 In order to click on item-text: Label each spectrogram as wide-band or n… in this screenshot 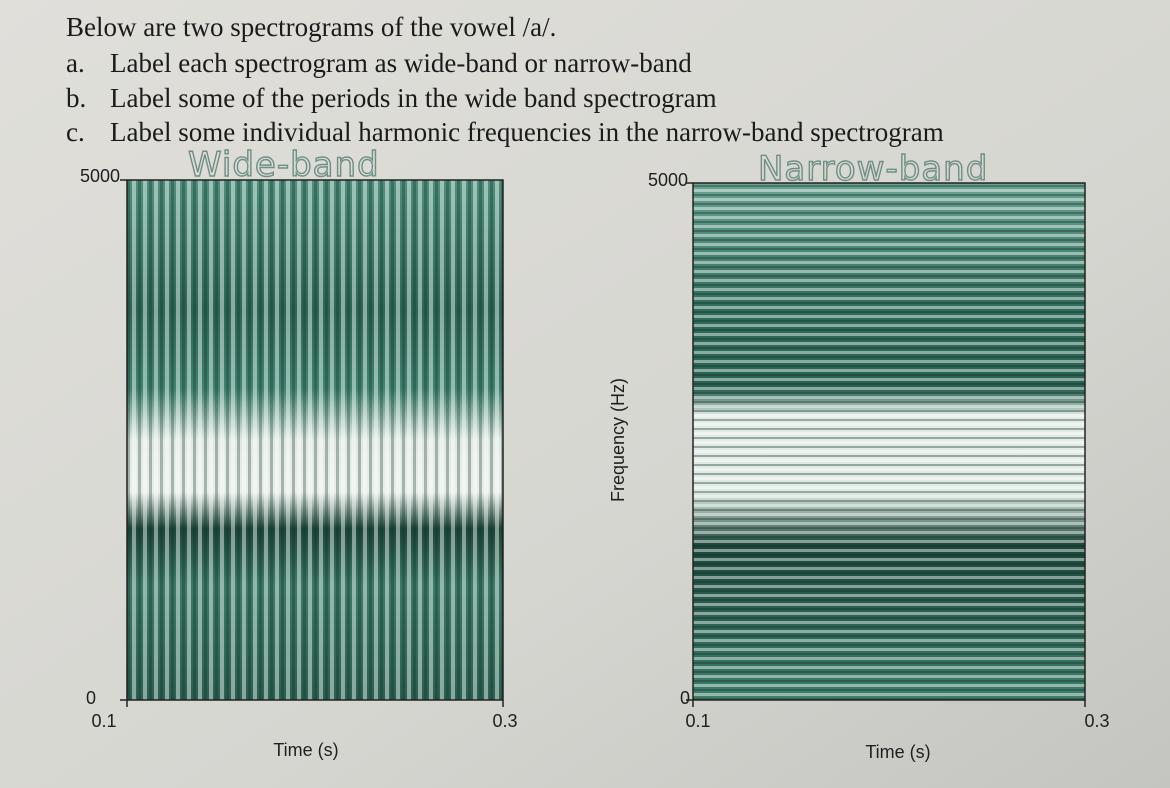, I will do `click(401, 63)`.